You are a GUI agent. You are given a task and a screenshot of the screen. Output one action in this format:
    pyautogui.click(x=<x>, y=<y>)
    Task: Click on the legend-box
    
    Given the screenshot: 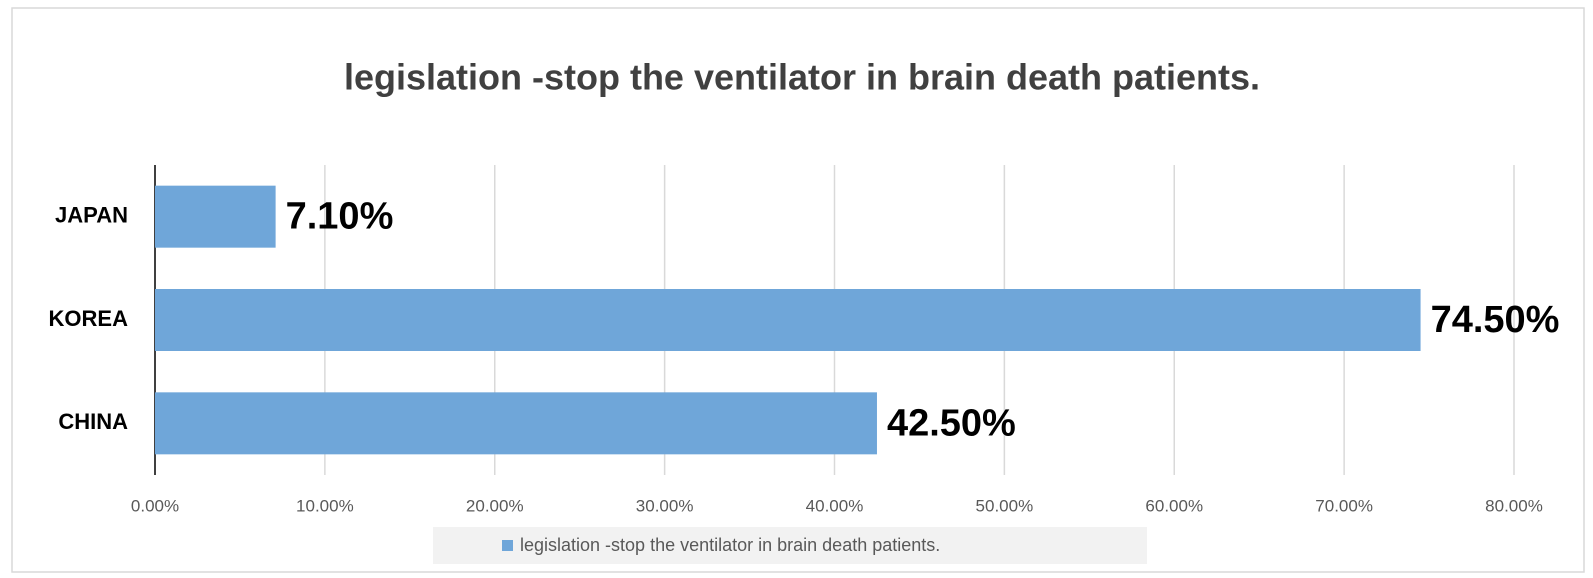 What is the action you would take?
    pyautogui.click(x=790, y=545)
    